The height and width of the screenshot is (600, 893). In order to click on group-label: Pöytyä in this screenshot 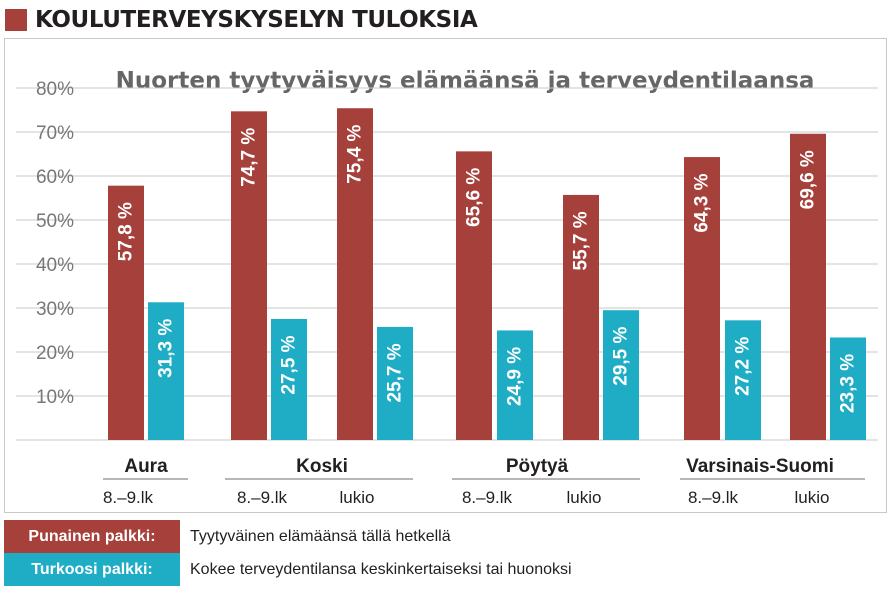, I will do `click(537, 466)`.